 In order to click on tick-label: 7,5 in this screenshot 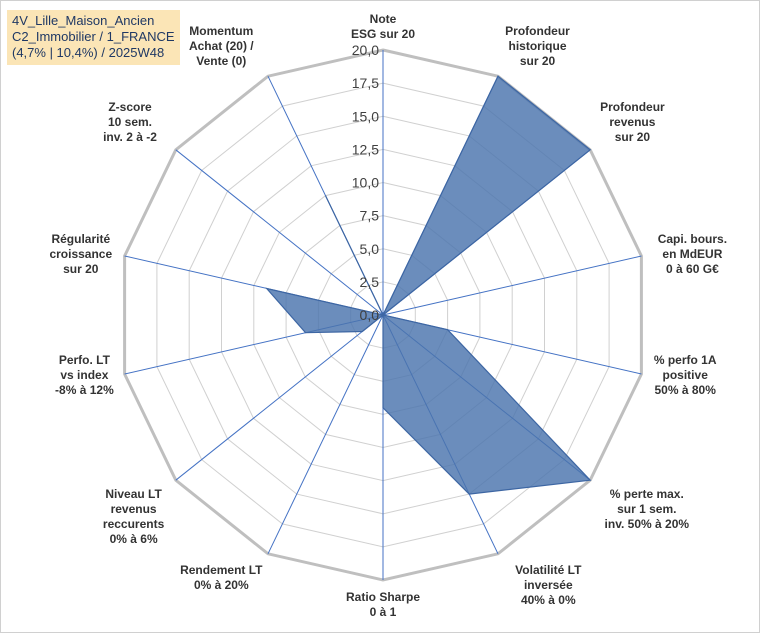, I will do `click(370, 216)`.